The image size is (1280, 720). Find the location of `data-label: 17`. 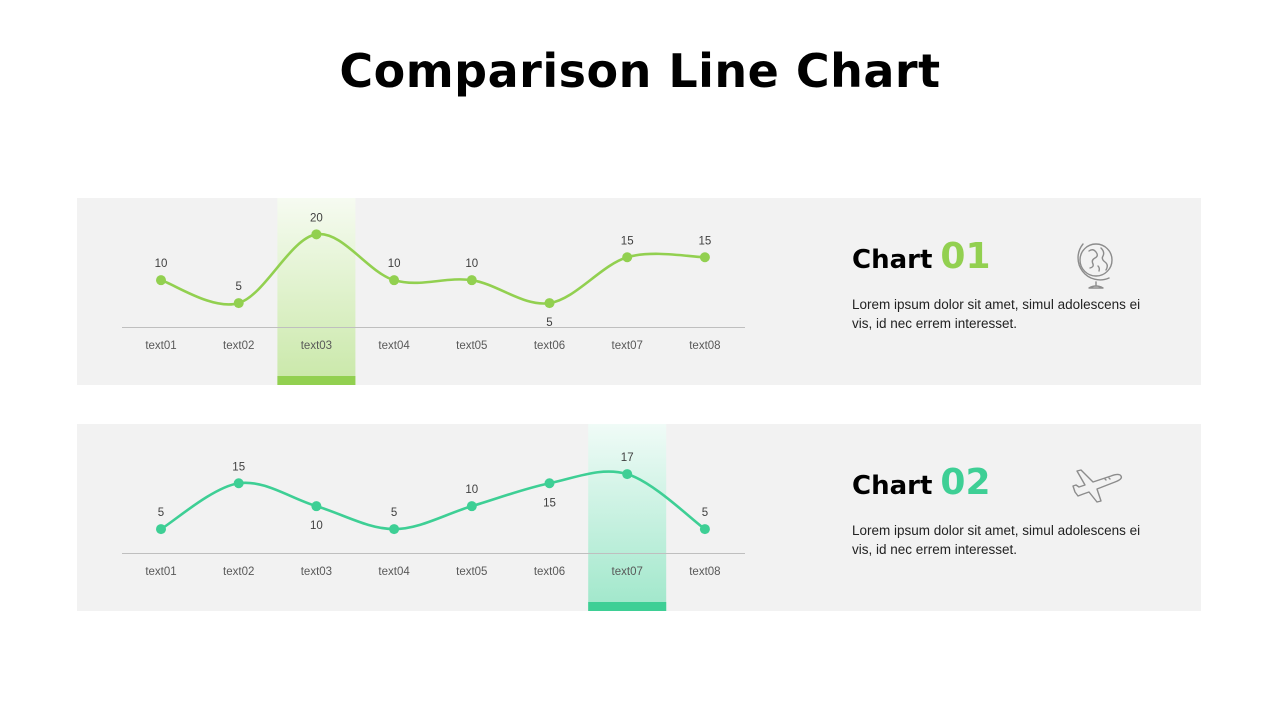

data-label: 17 is located at coordinates (627, 458).